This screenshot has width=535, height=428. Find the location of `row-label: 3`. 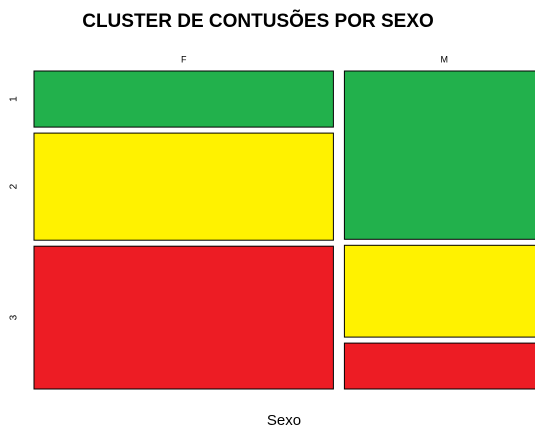

row-label: 3 is located at coordinates (14, 317).